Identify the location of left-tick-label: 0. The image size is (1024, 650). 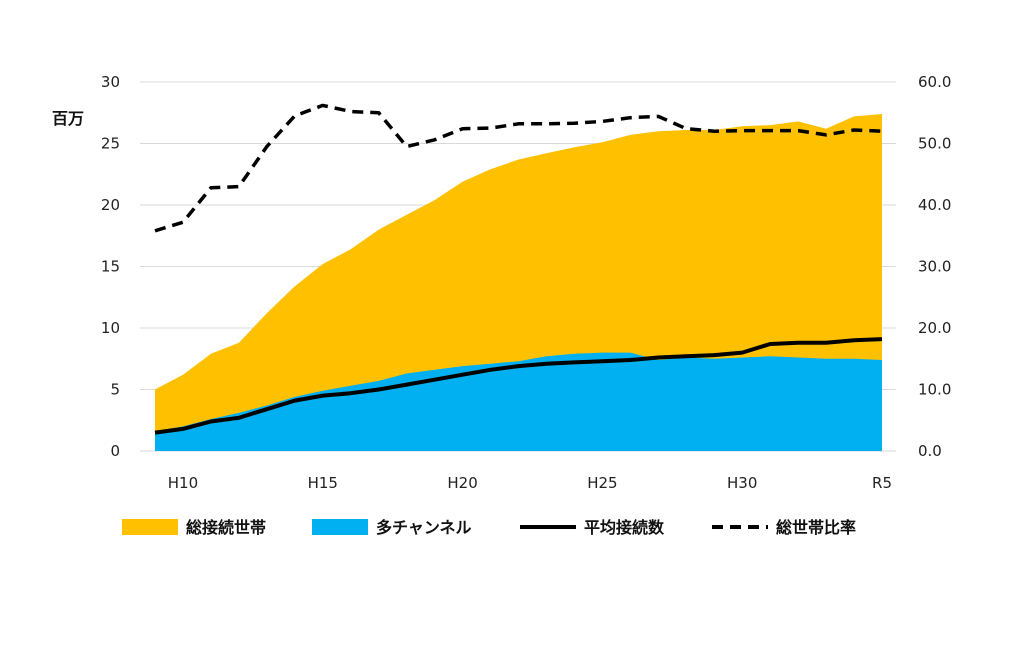
(115, 451).